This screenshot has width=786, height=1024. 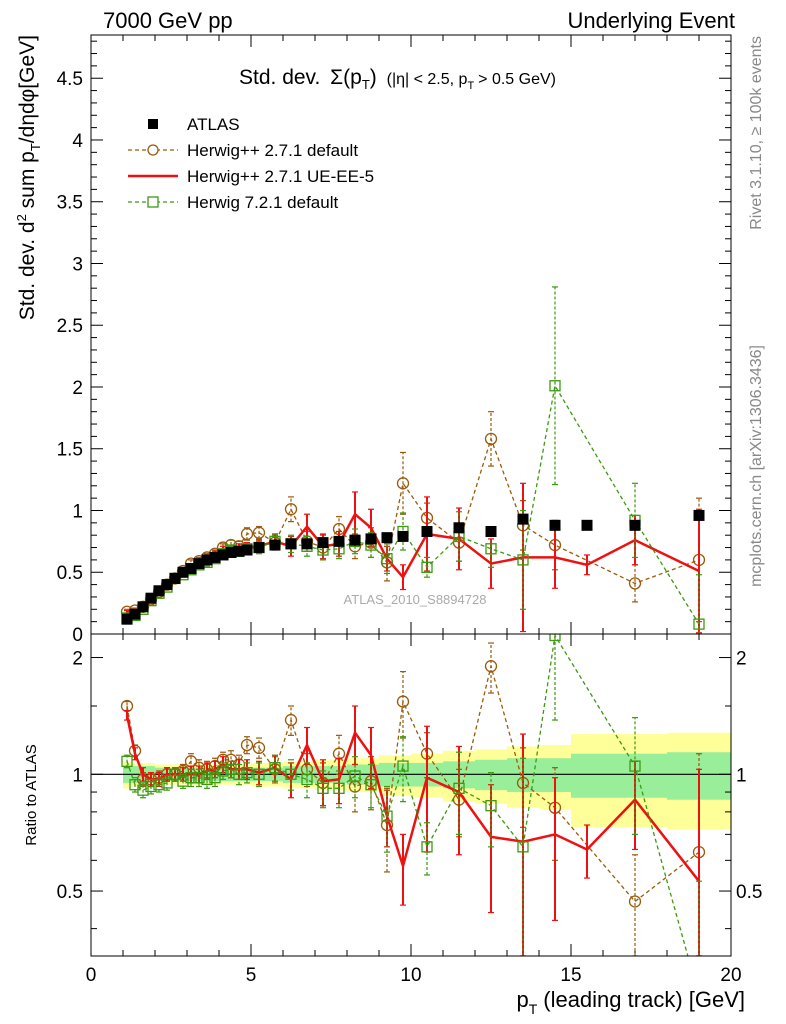 What do you see at coordinates (70, 892) in the screenshot?
I see `ratio-ytick-label: 0.5` at bounding box center [70, 892].